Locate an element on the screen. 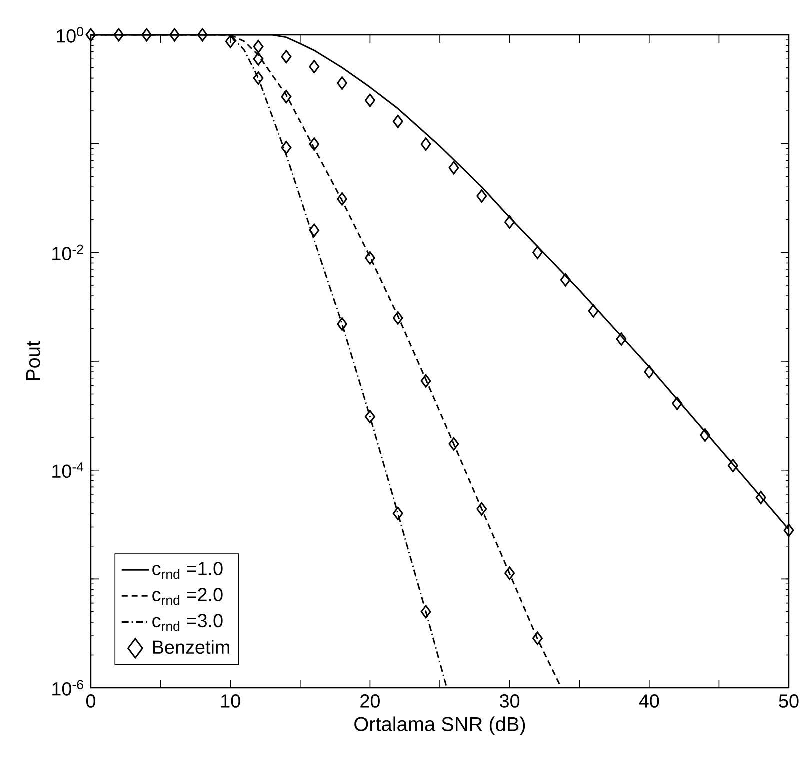 This screenshot has height=767, width=808. x-tick-label: 30 is located at coordinates (510, 701).